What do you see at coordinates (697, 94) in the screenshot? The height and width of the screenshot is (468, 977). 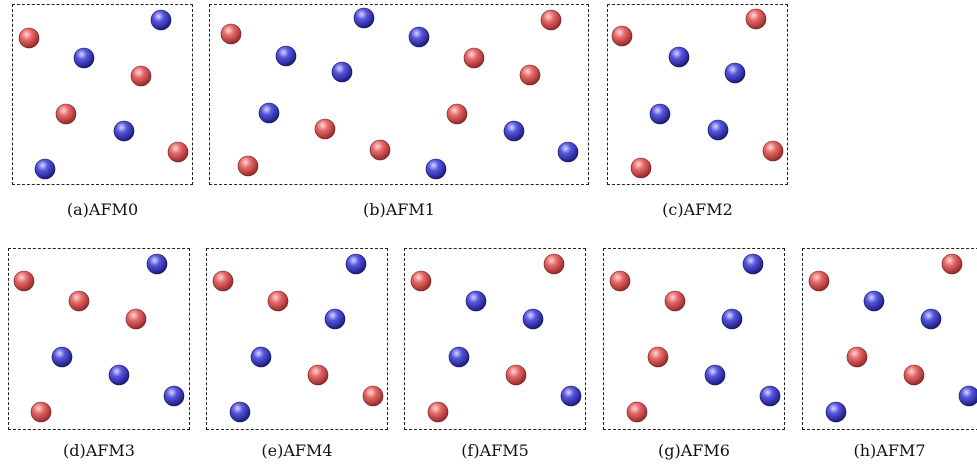 I see `panel-c-frame` at bounding box center [697, 94].